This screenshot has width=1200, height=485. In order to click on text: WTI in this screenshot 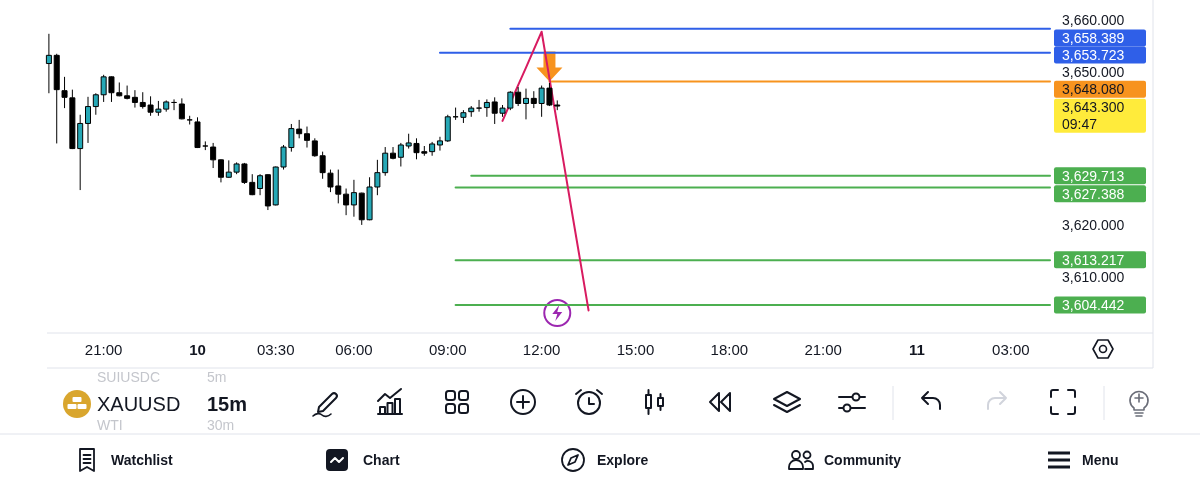, I will do `click(110, 425)`.